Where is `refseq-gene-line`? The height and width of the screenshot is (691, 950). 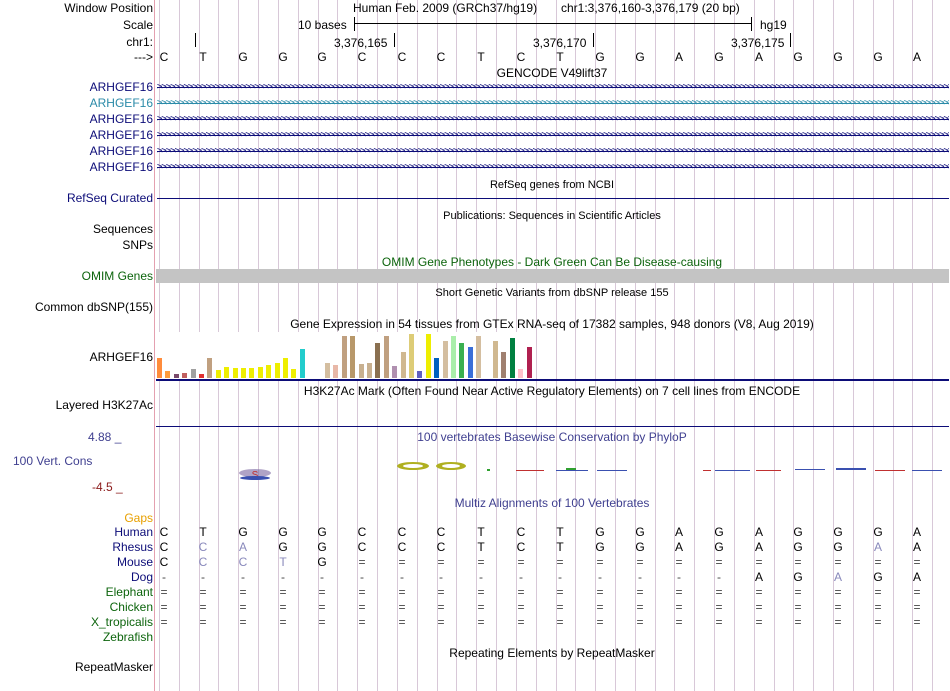 refseq-gene-line is located at coordinates (553, 198).